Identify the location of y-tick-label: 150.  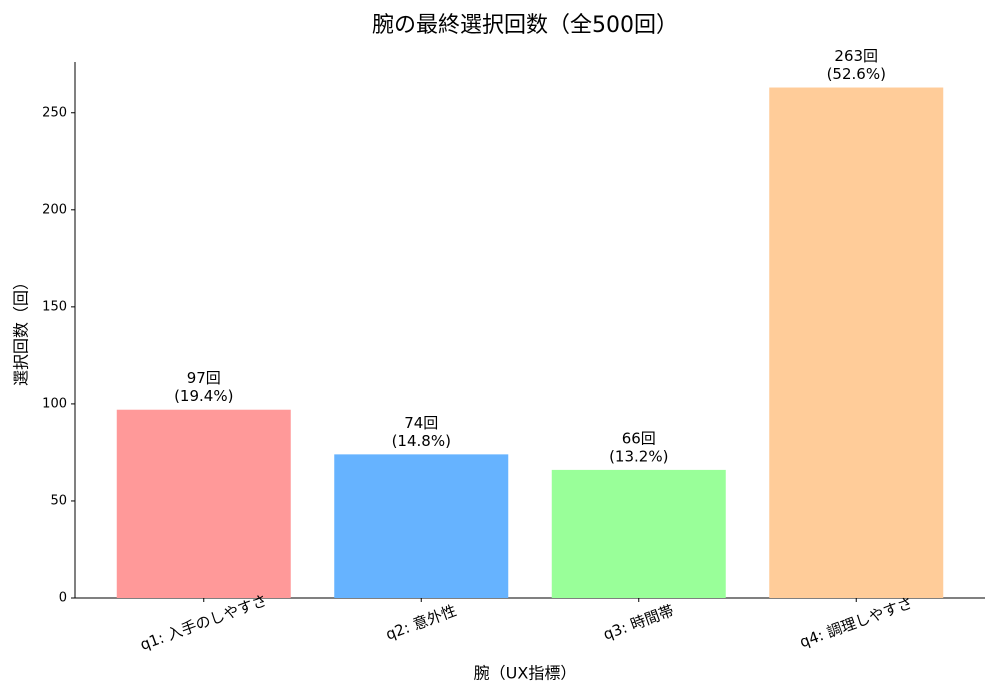
(54, 306).